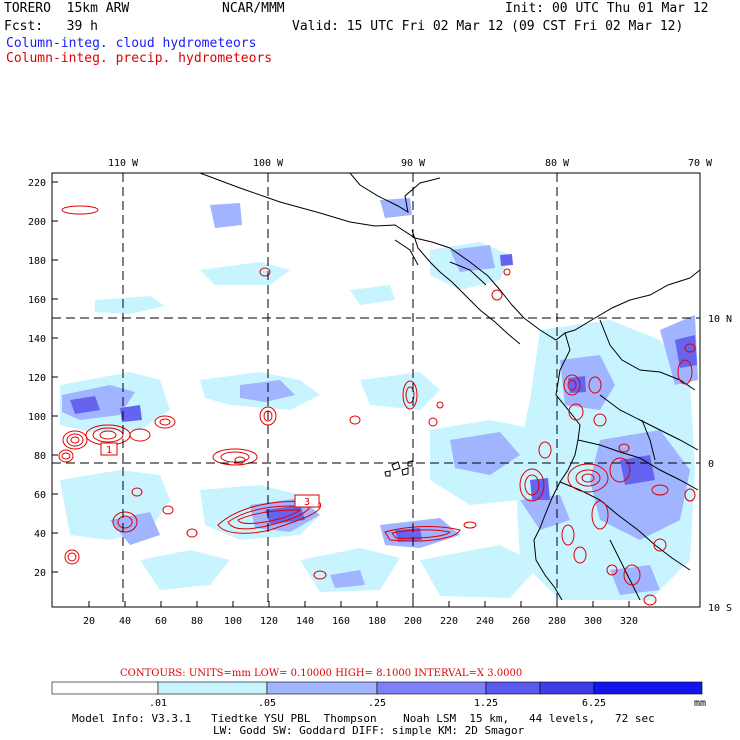 This screenshot has height=740, width=740. What do you see at coordinates (413, 163) in the screenshot?
I see `lon-label-90w: 90 W` at bounding box center [413, 163].